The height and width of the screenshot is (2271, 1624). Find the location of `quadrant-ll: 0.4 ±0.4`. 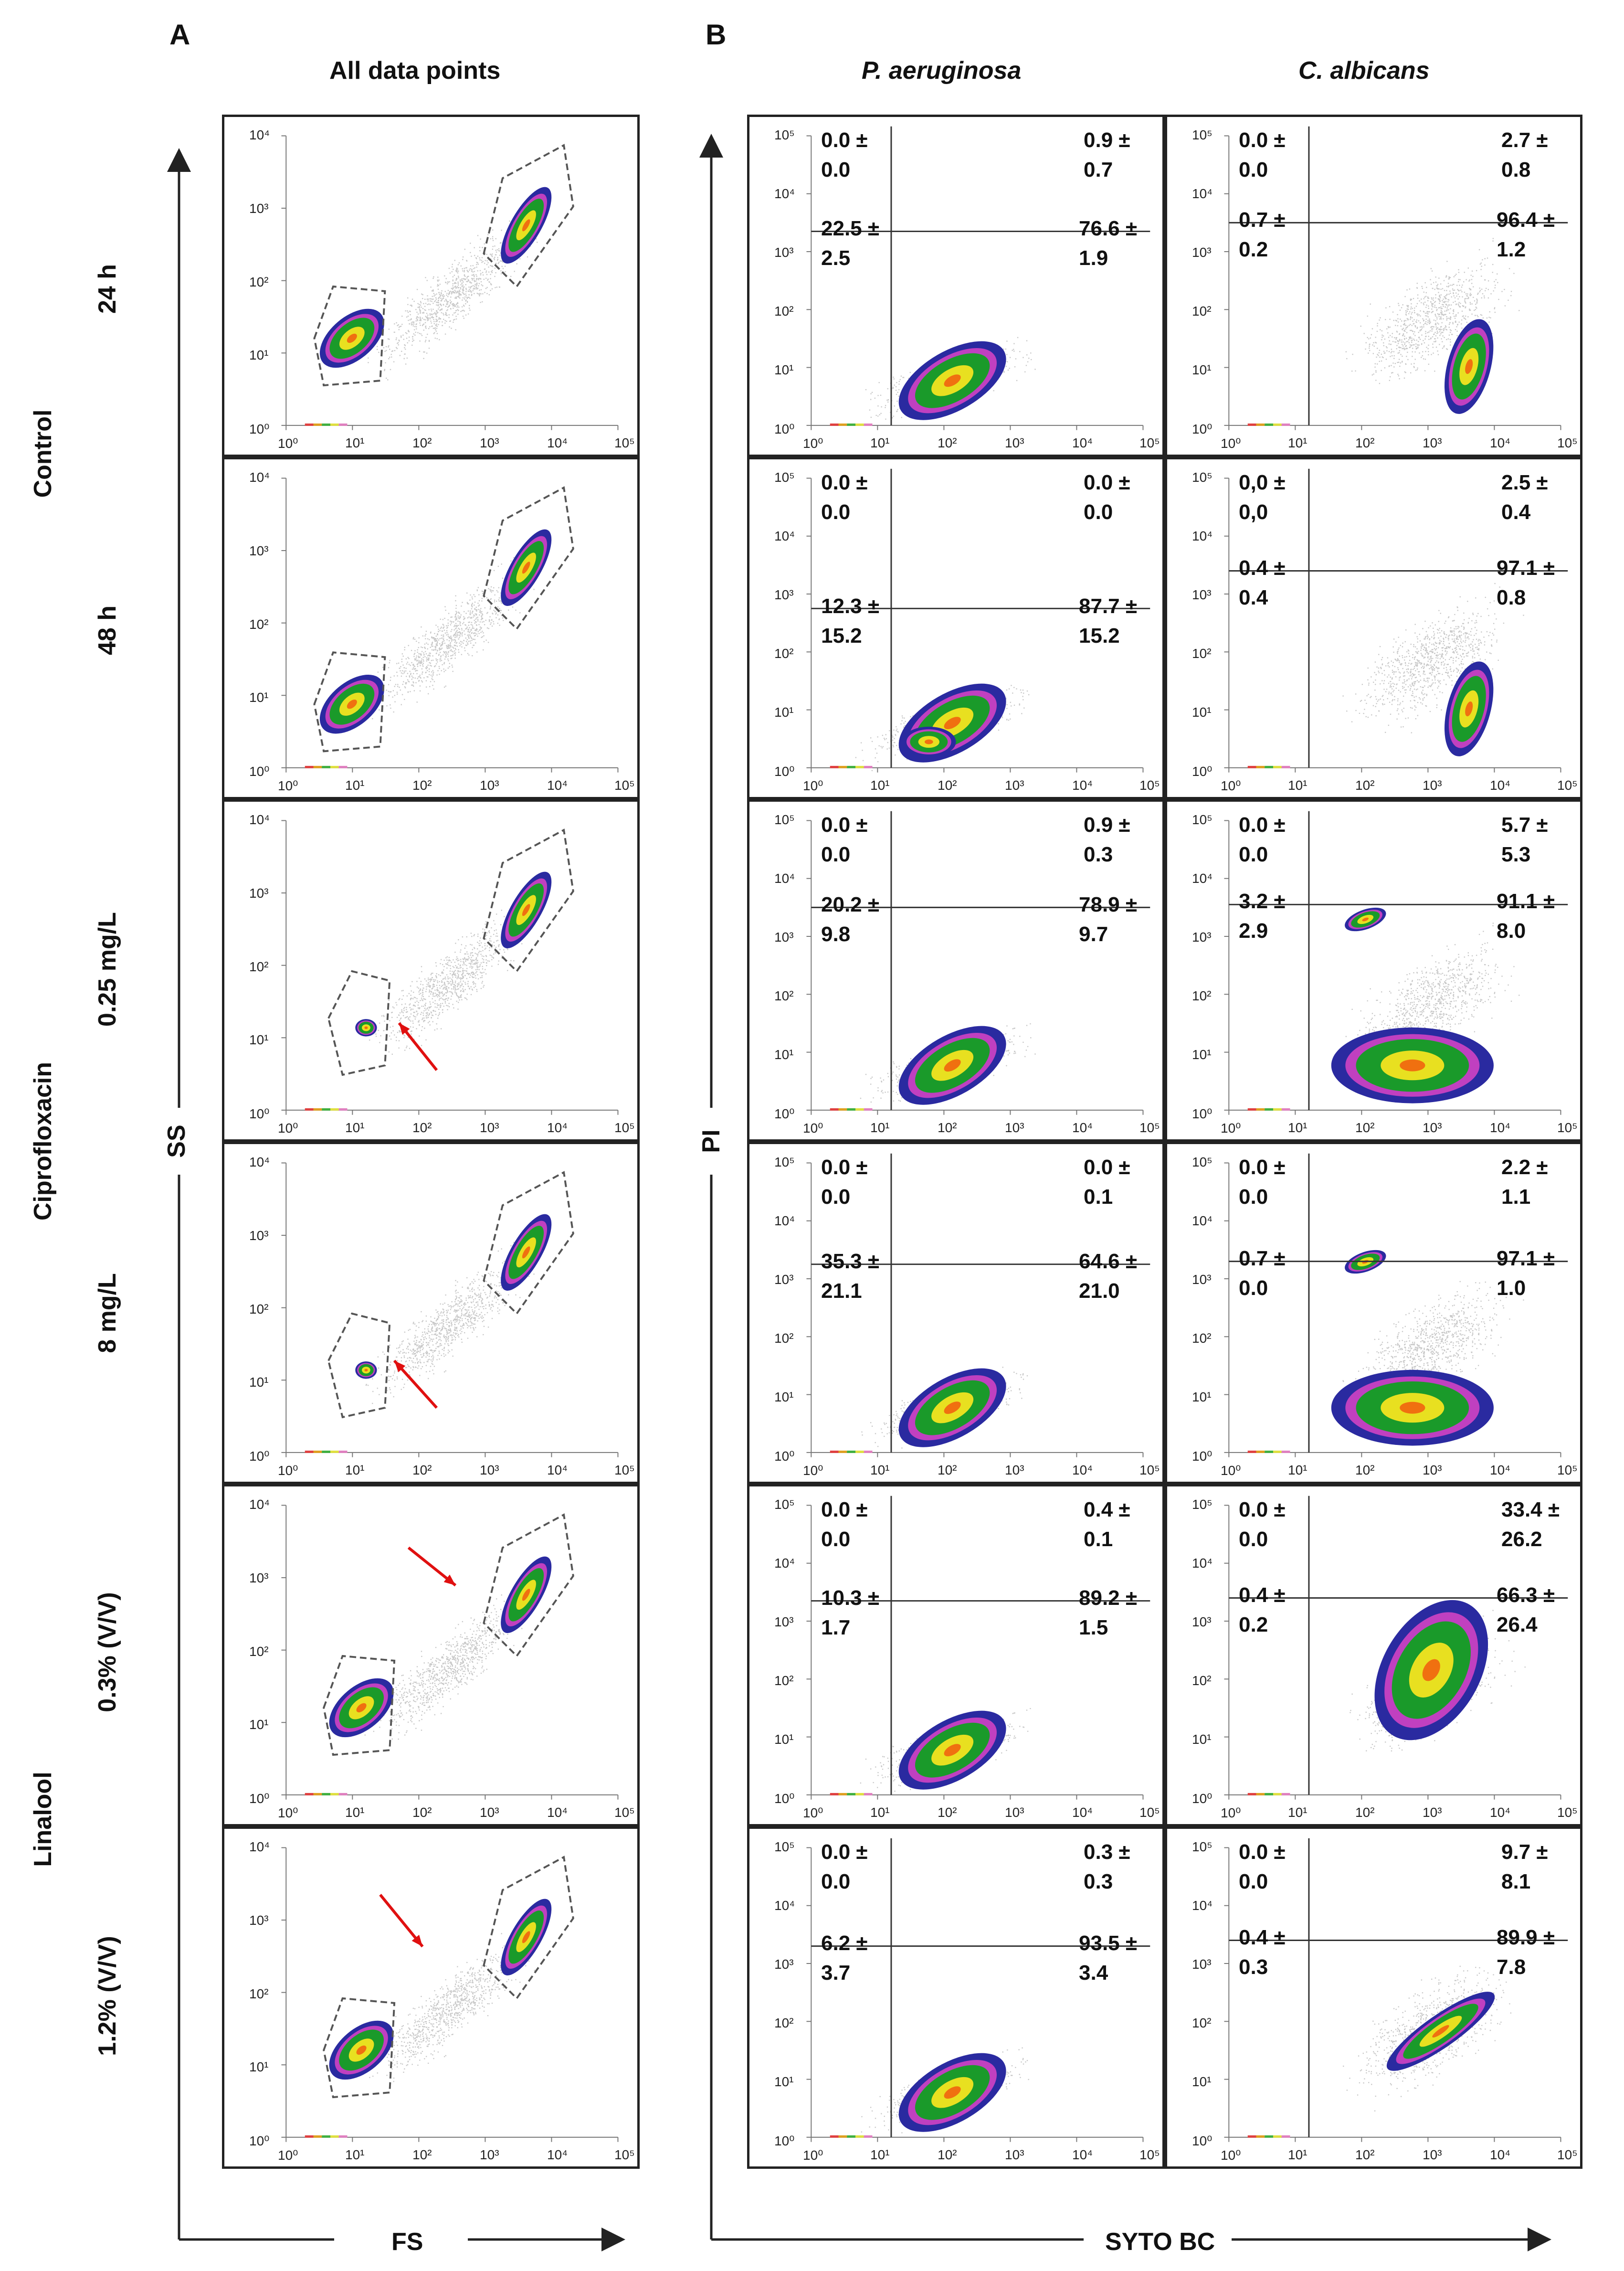

quadrant-ll: 0.4 ±0.4 is located at coordinates (1262, 583).